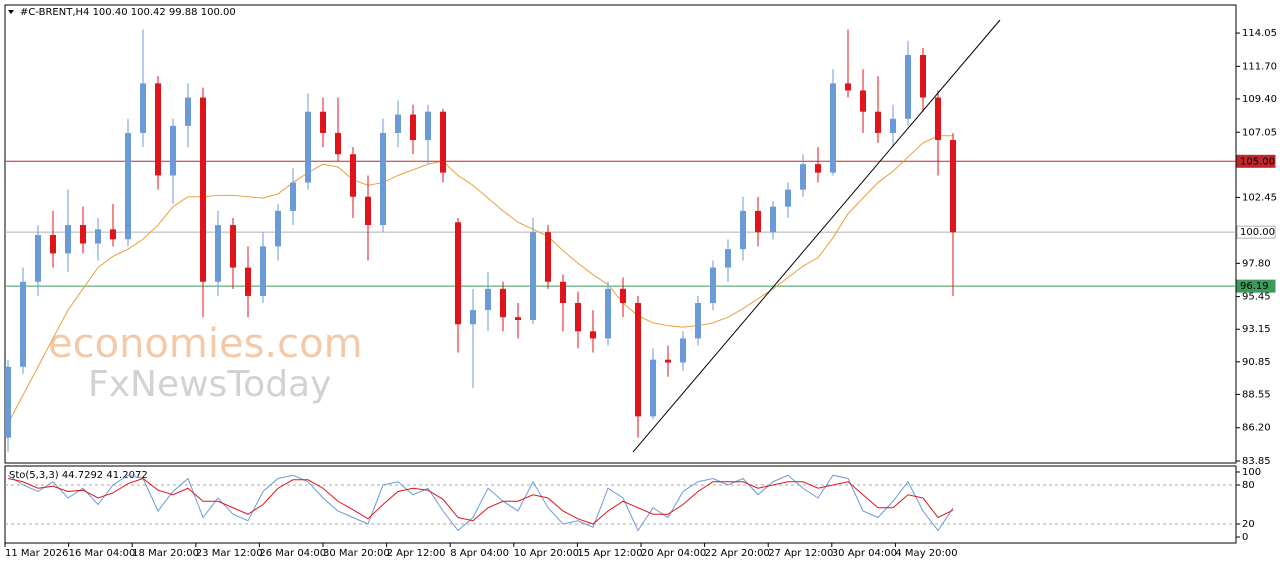 The height and width of the screenshot is (567, 1280). Describe the element at coordinates (1256, 461) in the screenshot. I see `y-tick-label: 83.85` at that location.